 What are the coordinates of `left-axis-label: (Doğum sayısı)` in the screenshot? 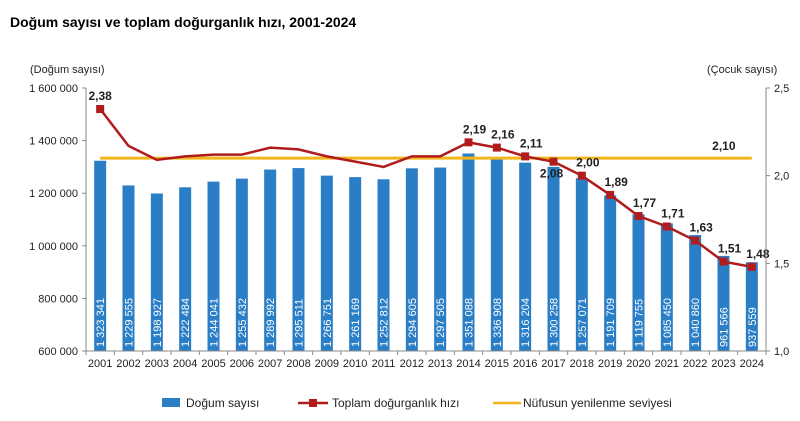 It's located at (67, 70).